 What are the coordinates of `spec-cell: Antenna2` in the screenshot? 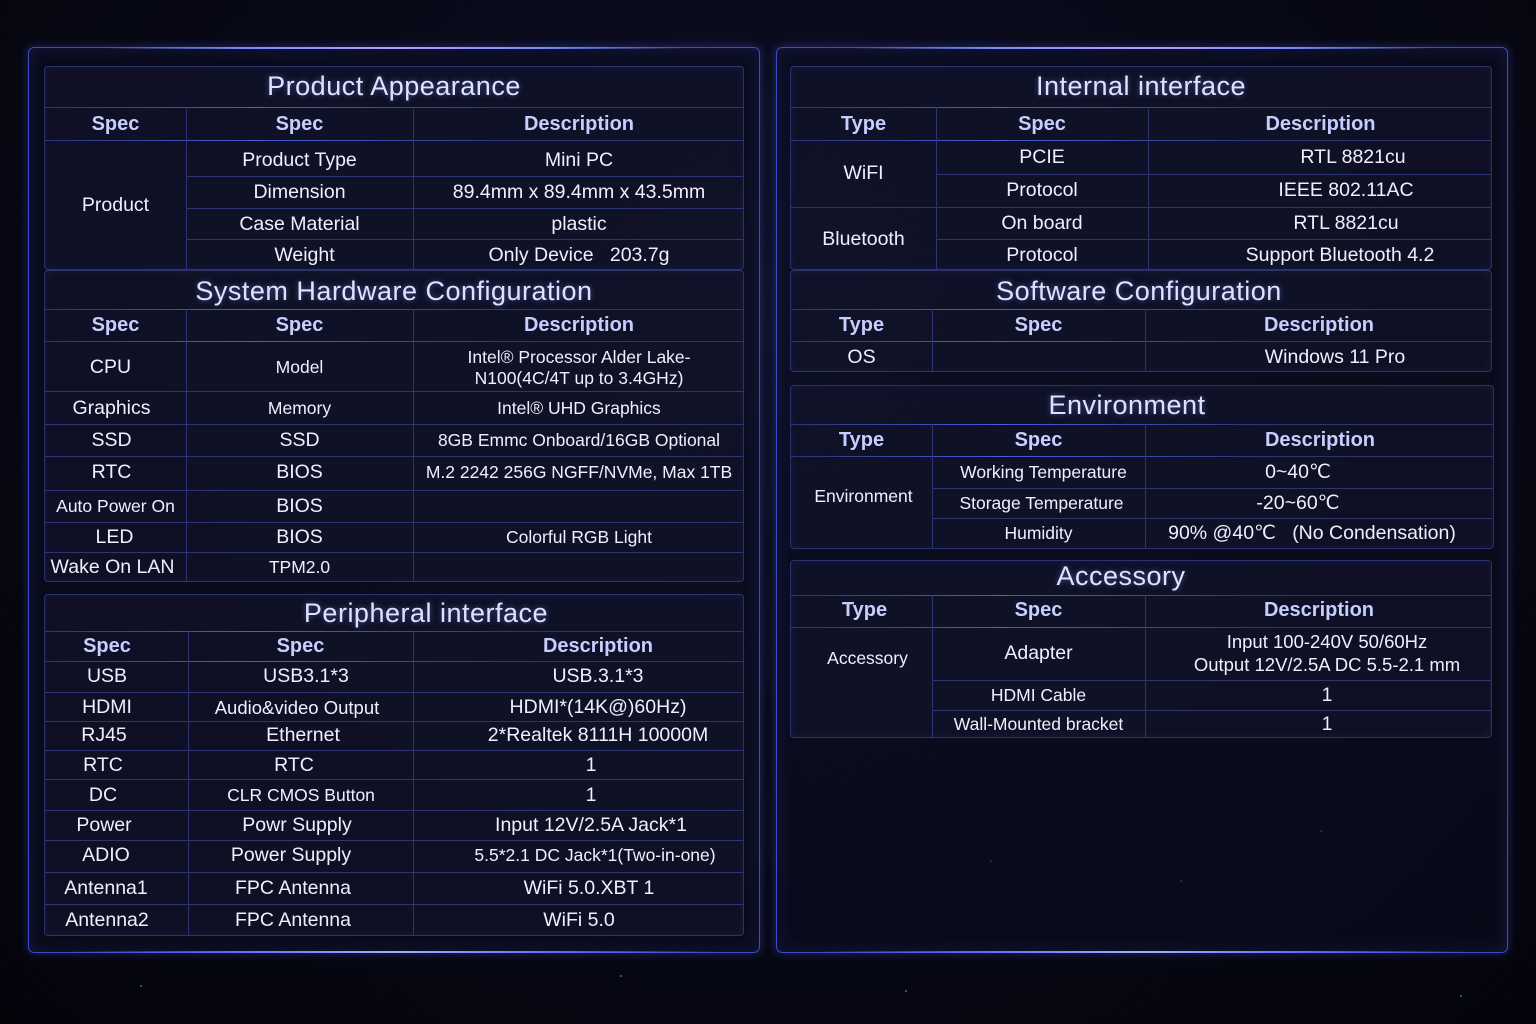 It's located at (107, 919).